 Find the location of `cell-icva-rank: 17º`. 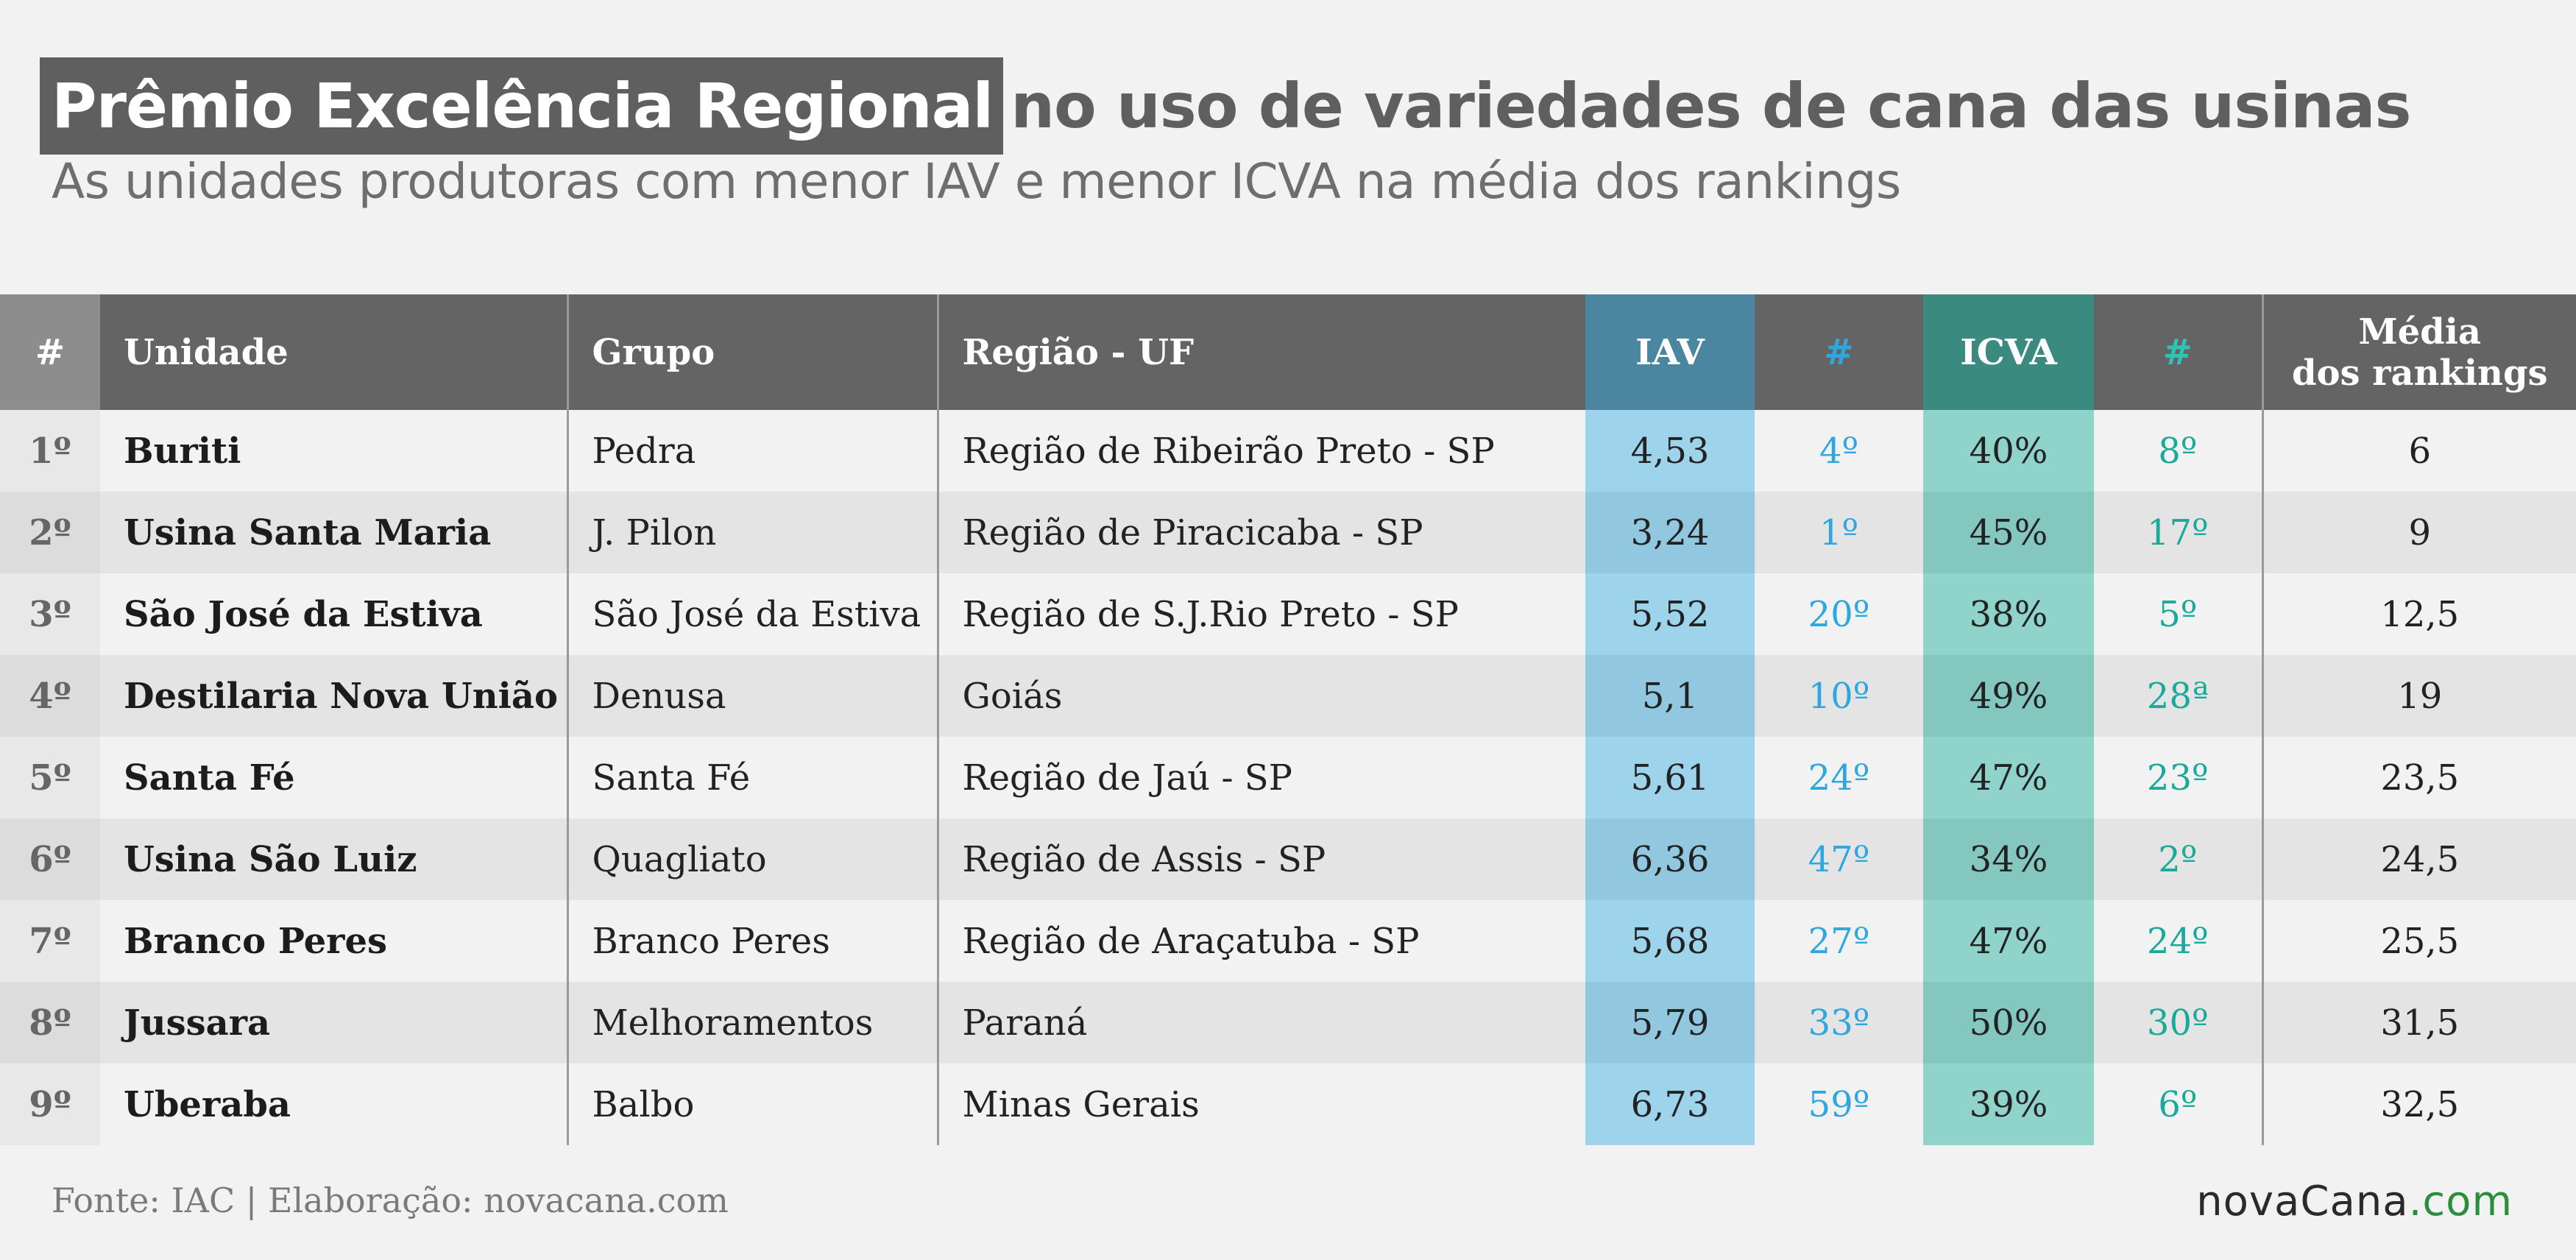

cell-icva-rank: 17º is located at coordinates (2179, 532).